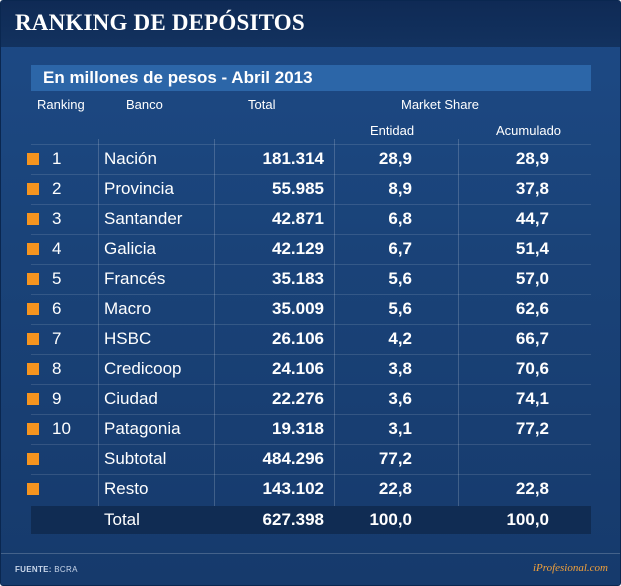 The image size is (621, 586). What do you see at coordinates (135, 458) in the screenshot?
I see `bank-cell: Subtotal` at bounding box center [135, 458].